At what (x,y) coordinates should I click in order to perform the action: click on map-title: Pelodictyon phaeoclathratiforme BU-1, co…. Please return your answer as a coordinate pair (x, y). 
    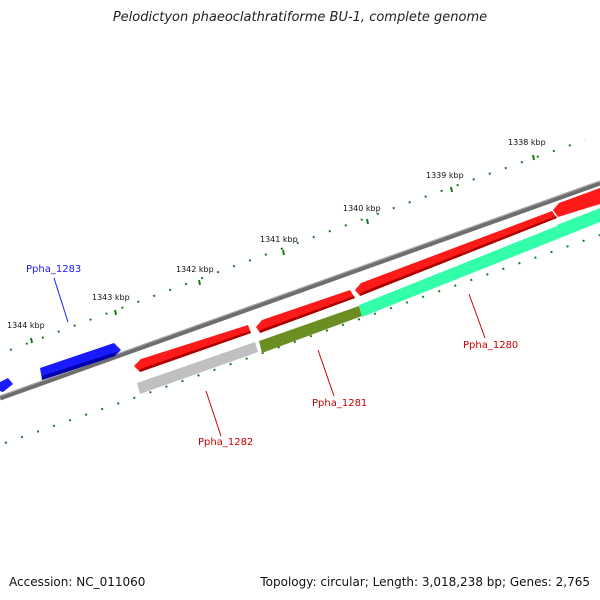
    Looking at the image, I should click on (300, 17).